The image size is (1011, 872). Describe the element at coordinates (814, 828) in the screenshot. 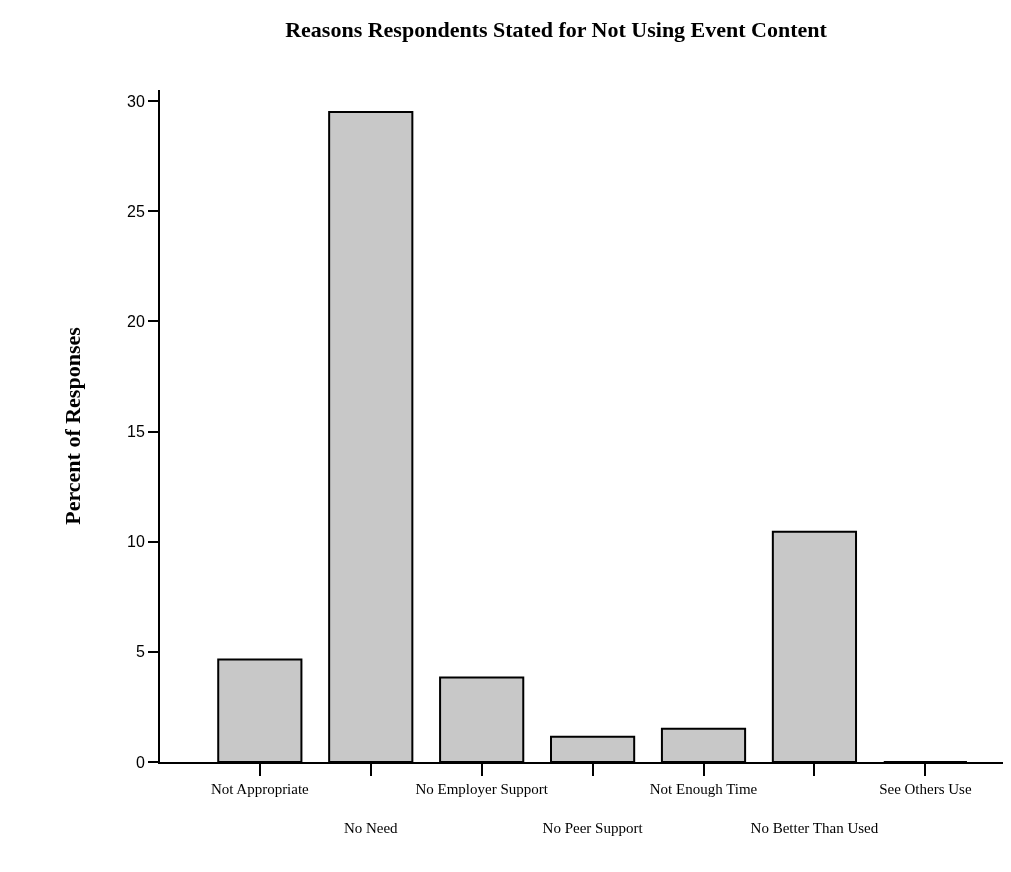

I see `x-tick-label: No Better Than Used` at that location.